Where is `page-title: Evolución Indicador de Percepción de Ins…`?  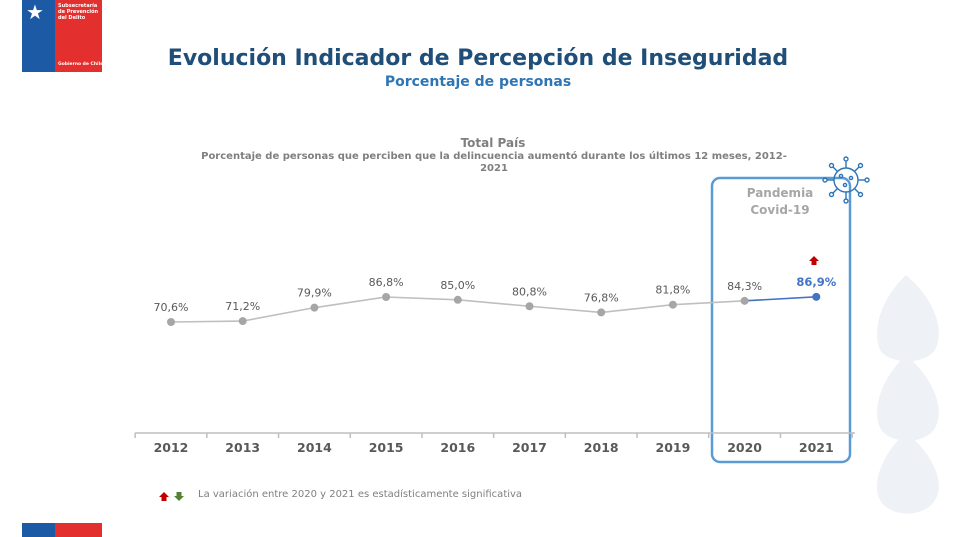
page-title: Evolución Indicador de Percepción de Ins… is located at coordinates (478, 58).